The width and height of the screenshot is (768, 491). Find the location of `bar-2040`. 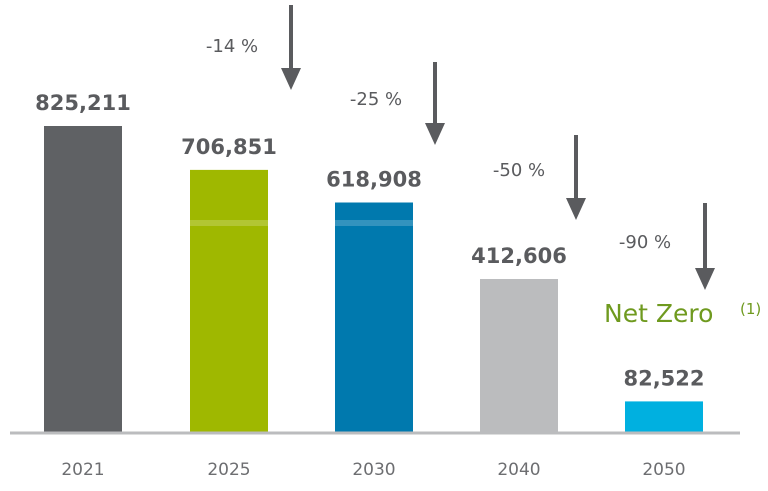

bar-2040 is located at coordinates (519, 355).